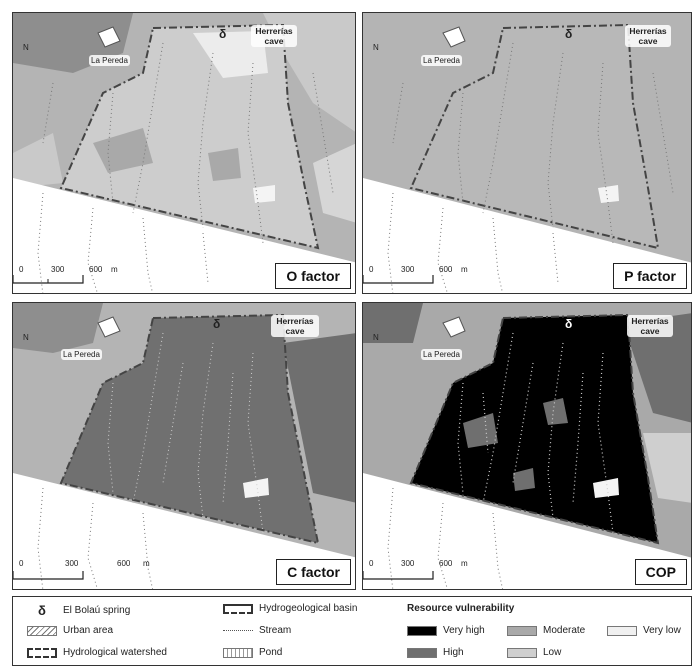 Image resolution: width=694 pixels, height=668 pixels. What do you see at coordinates (461, 608) in the screenshot?
I see `legend-vulnerability-title: Resource vulnerability` at bounding box center [461, 608].